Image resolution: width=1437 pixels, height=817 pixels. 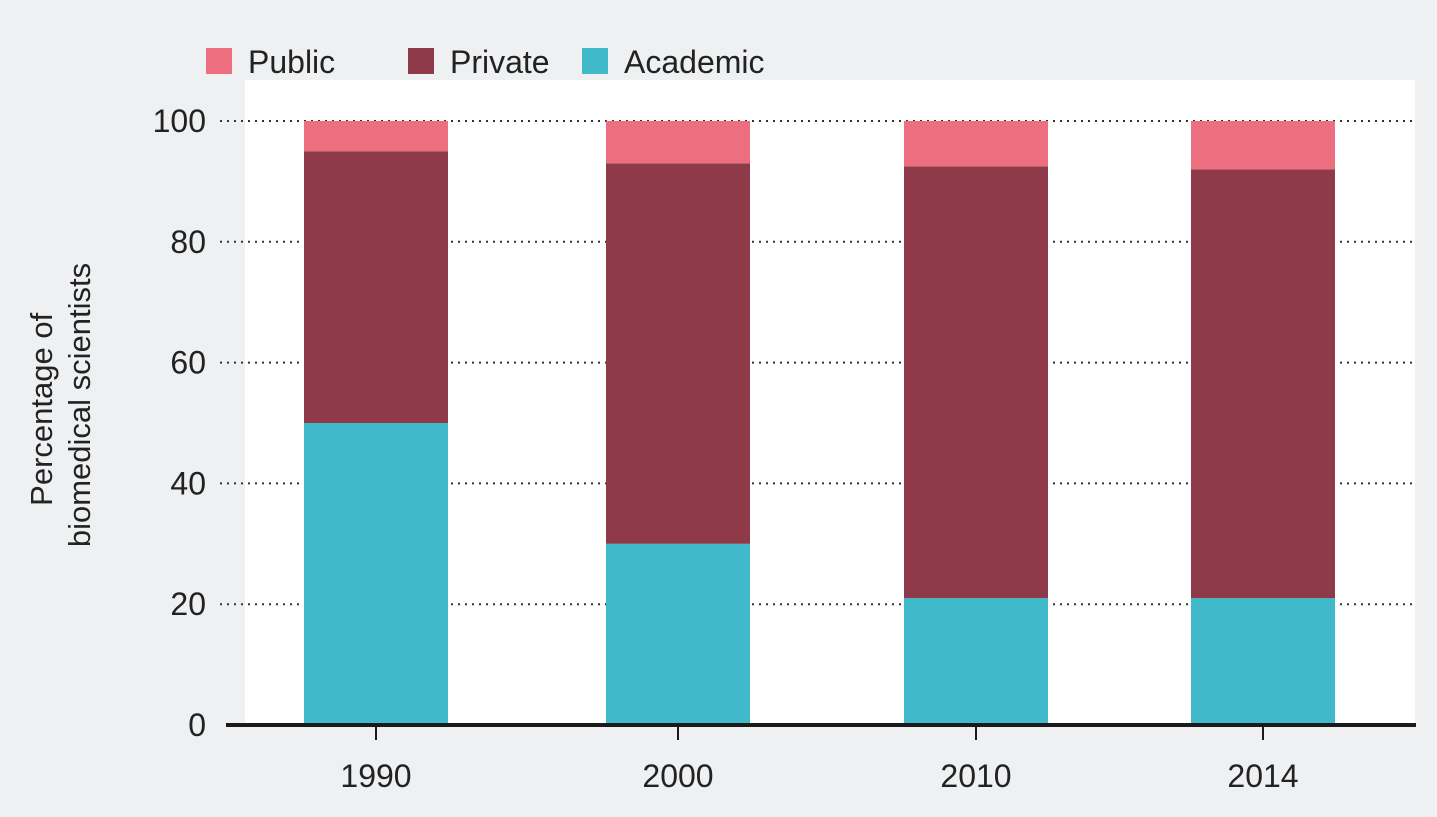 I want to click on bar-private-2014, so click(x=1263, y=384).